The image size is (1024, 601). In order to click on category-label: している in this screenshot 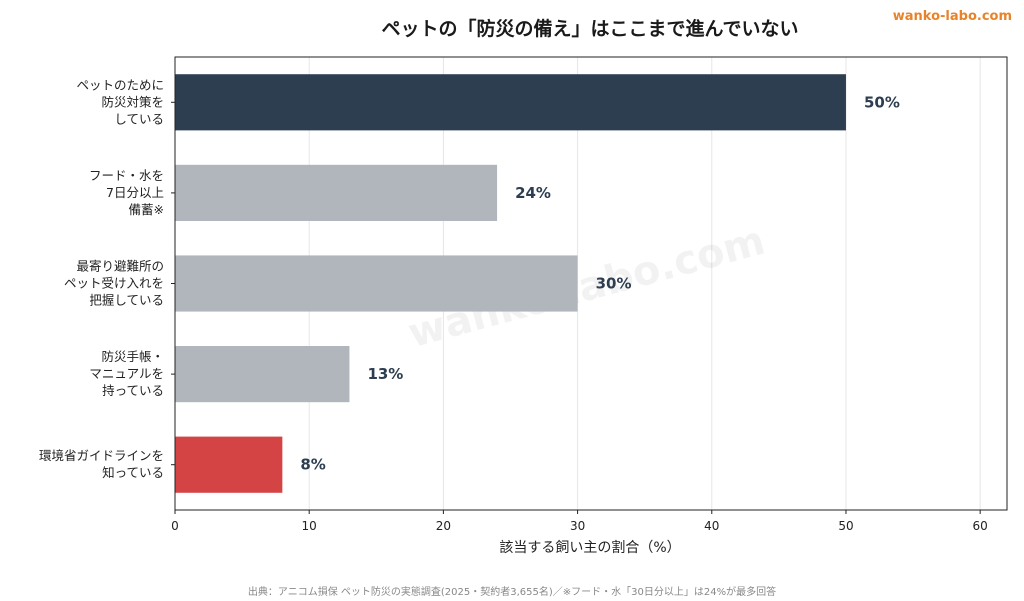, I will do `click(139, 118)`.